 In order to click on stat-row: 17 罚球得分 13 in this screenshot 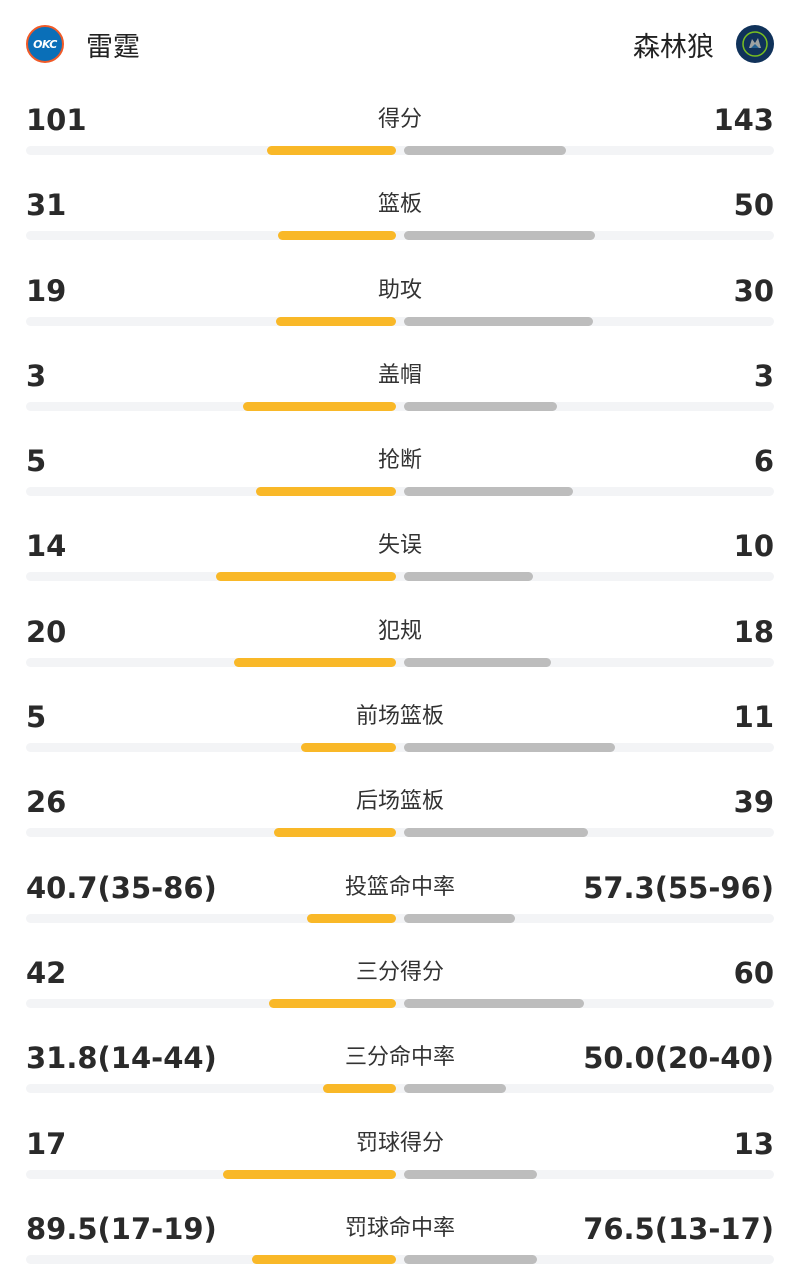, I will do `click(400, 1156)`.